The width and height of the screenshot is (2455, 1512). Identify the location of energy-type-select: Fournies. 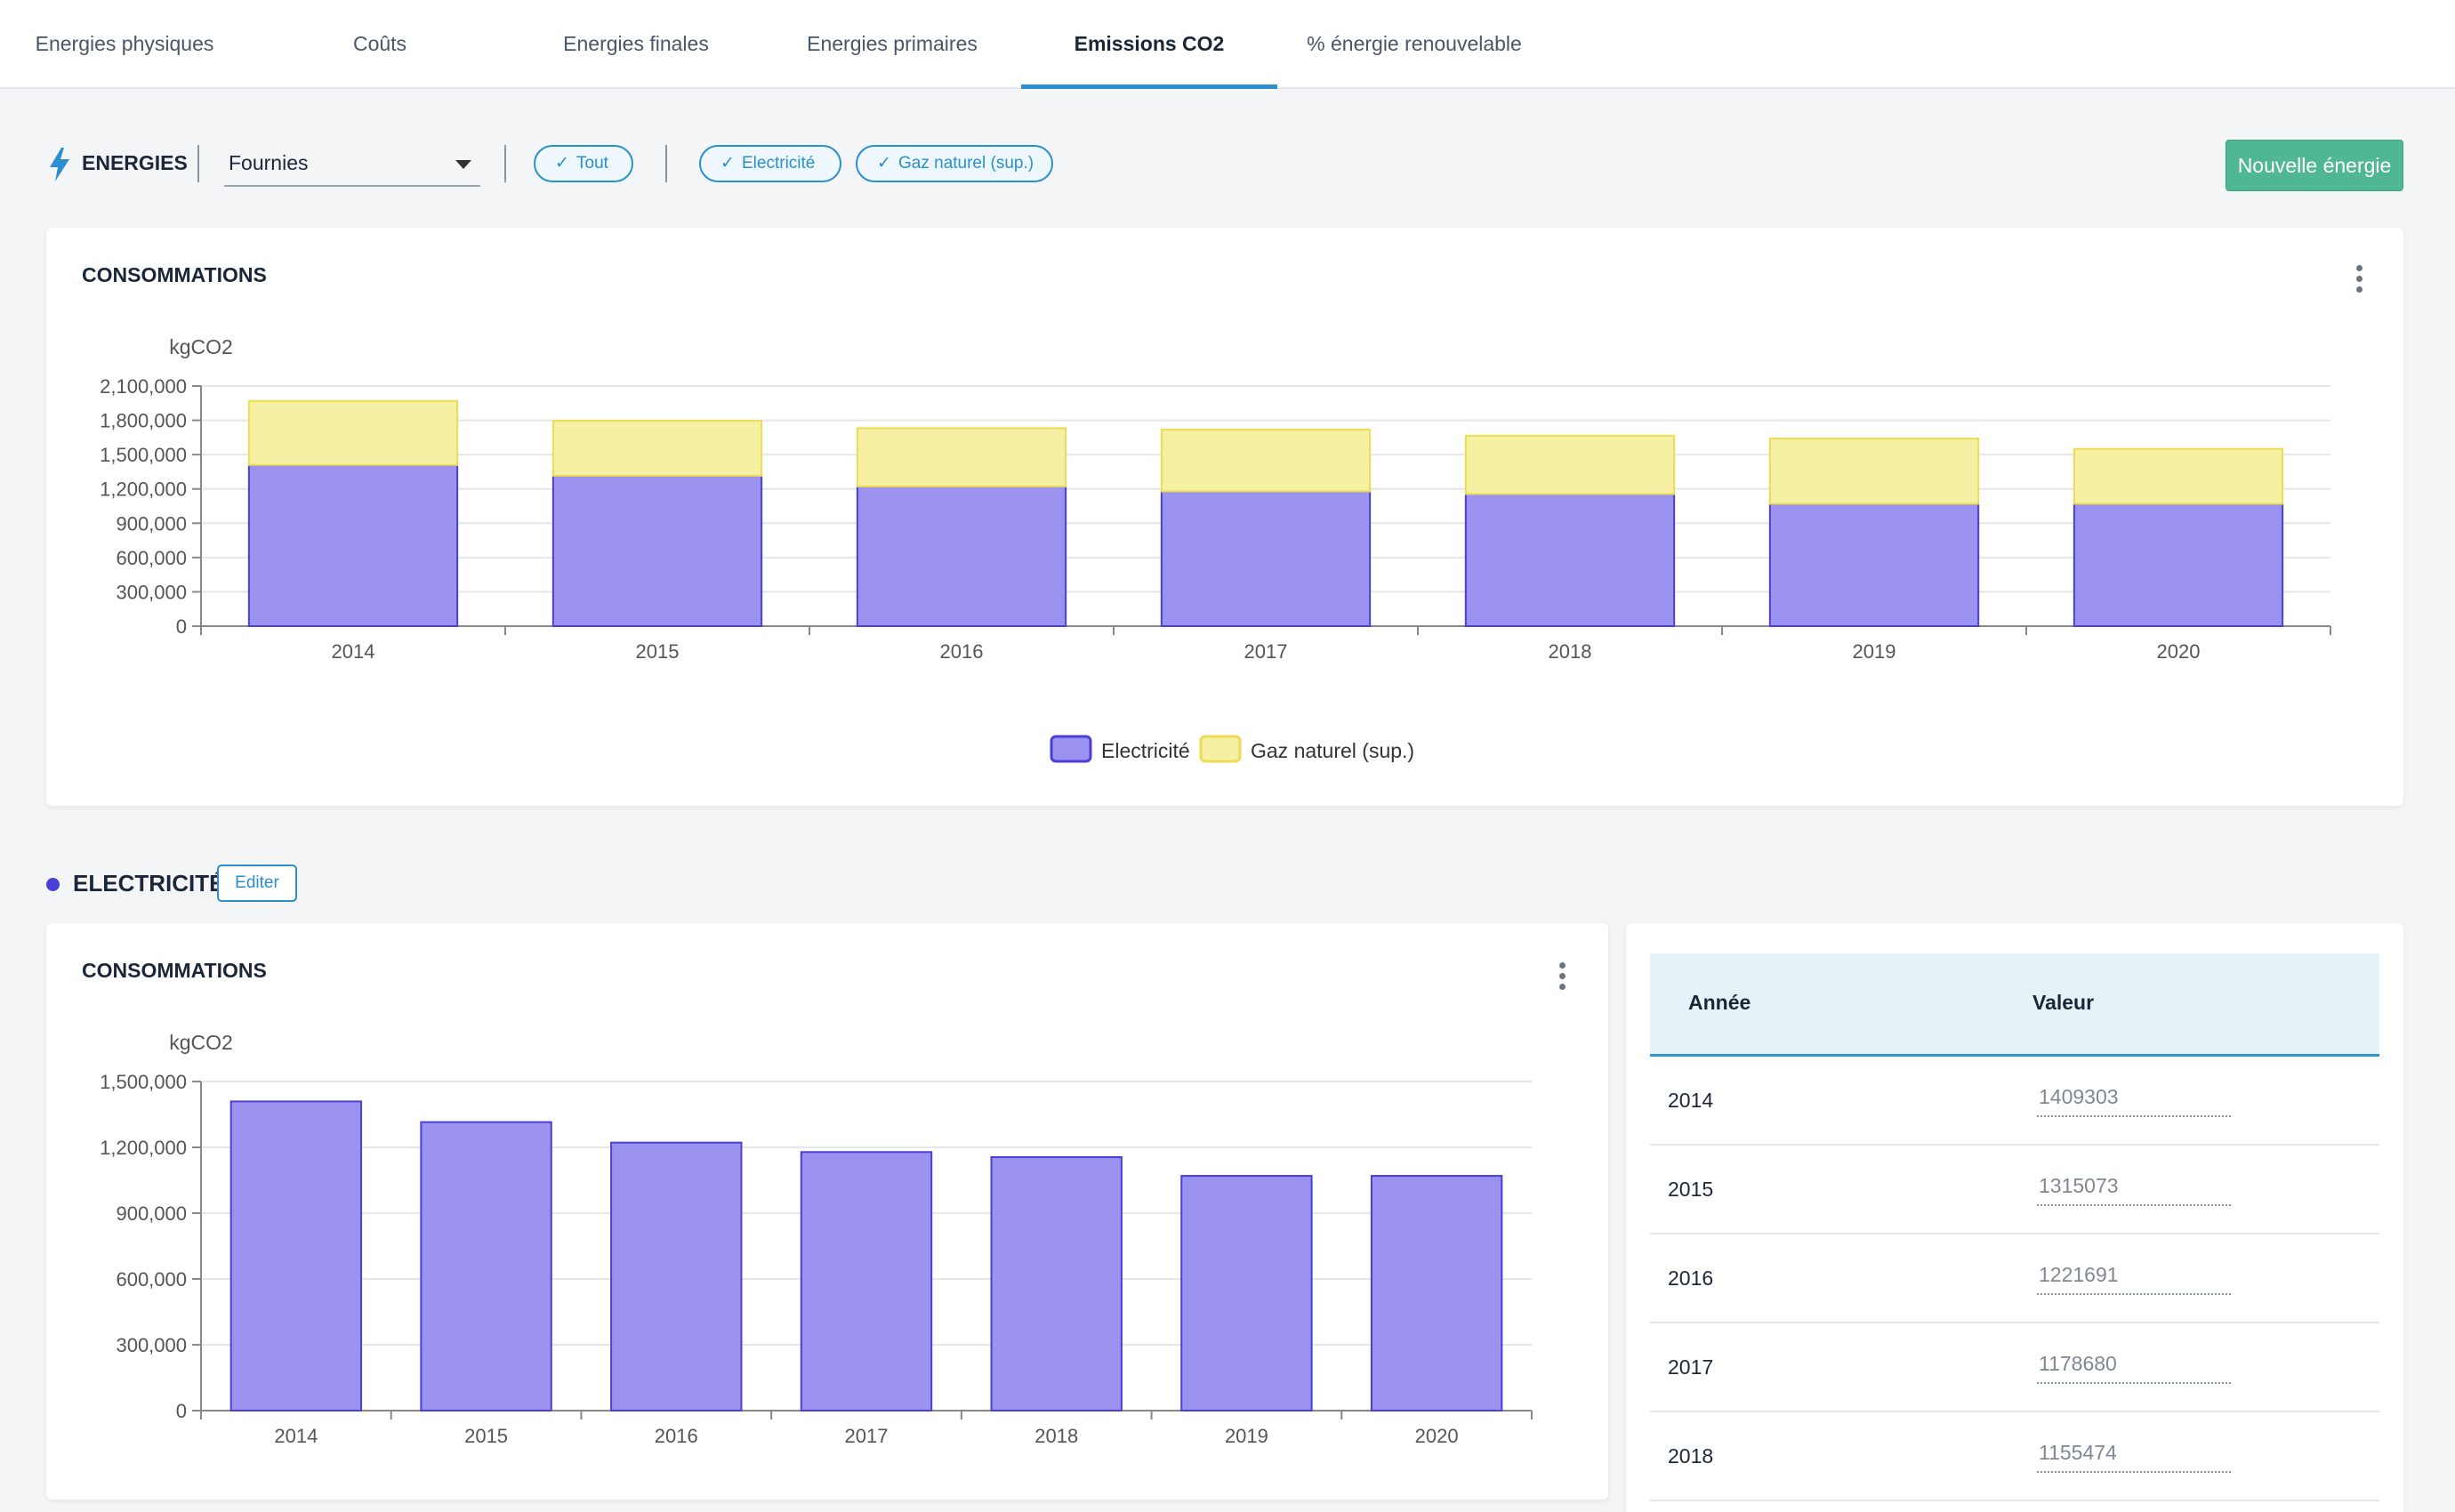
(352, 164).